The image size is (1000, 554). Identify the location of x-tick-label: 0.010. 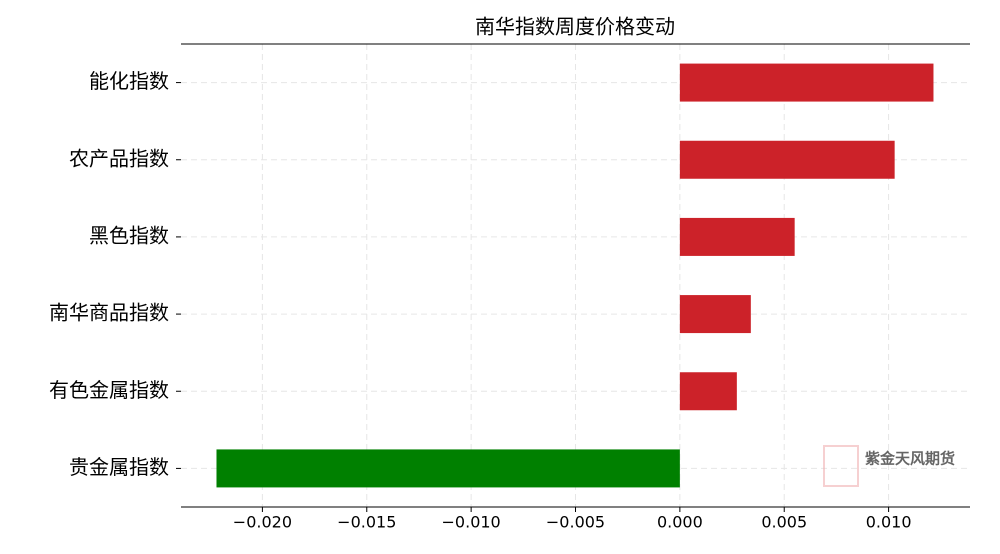
(889, 522).